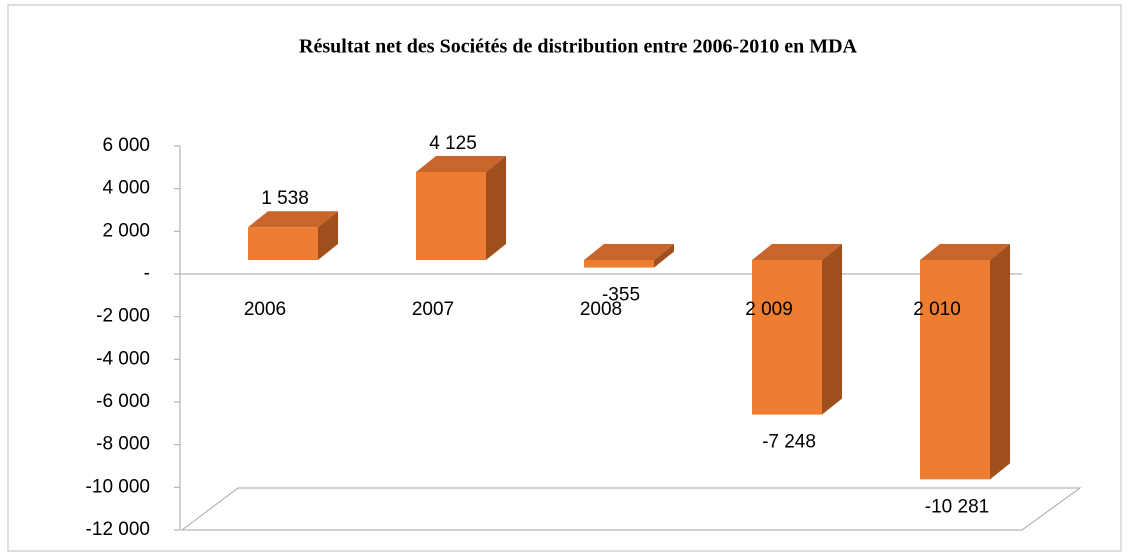 The image size is (1129, 559). What do you see at coordinates (123, 358) in the screenshot?
I see `y-tick-label: -4 000` at bounding box center [123, 358].